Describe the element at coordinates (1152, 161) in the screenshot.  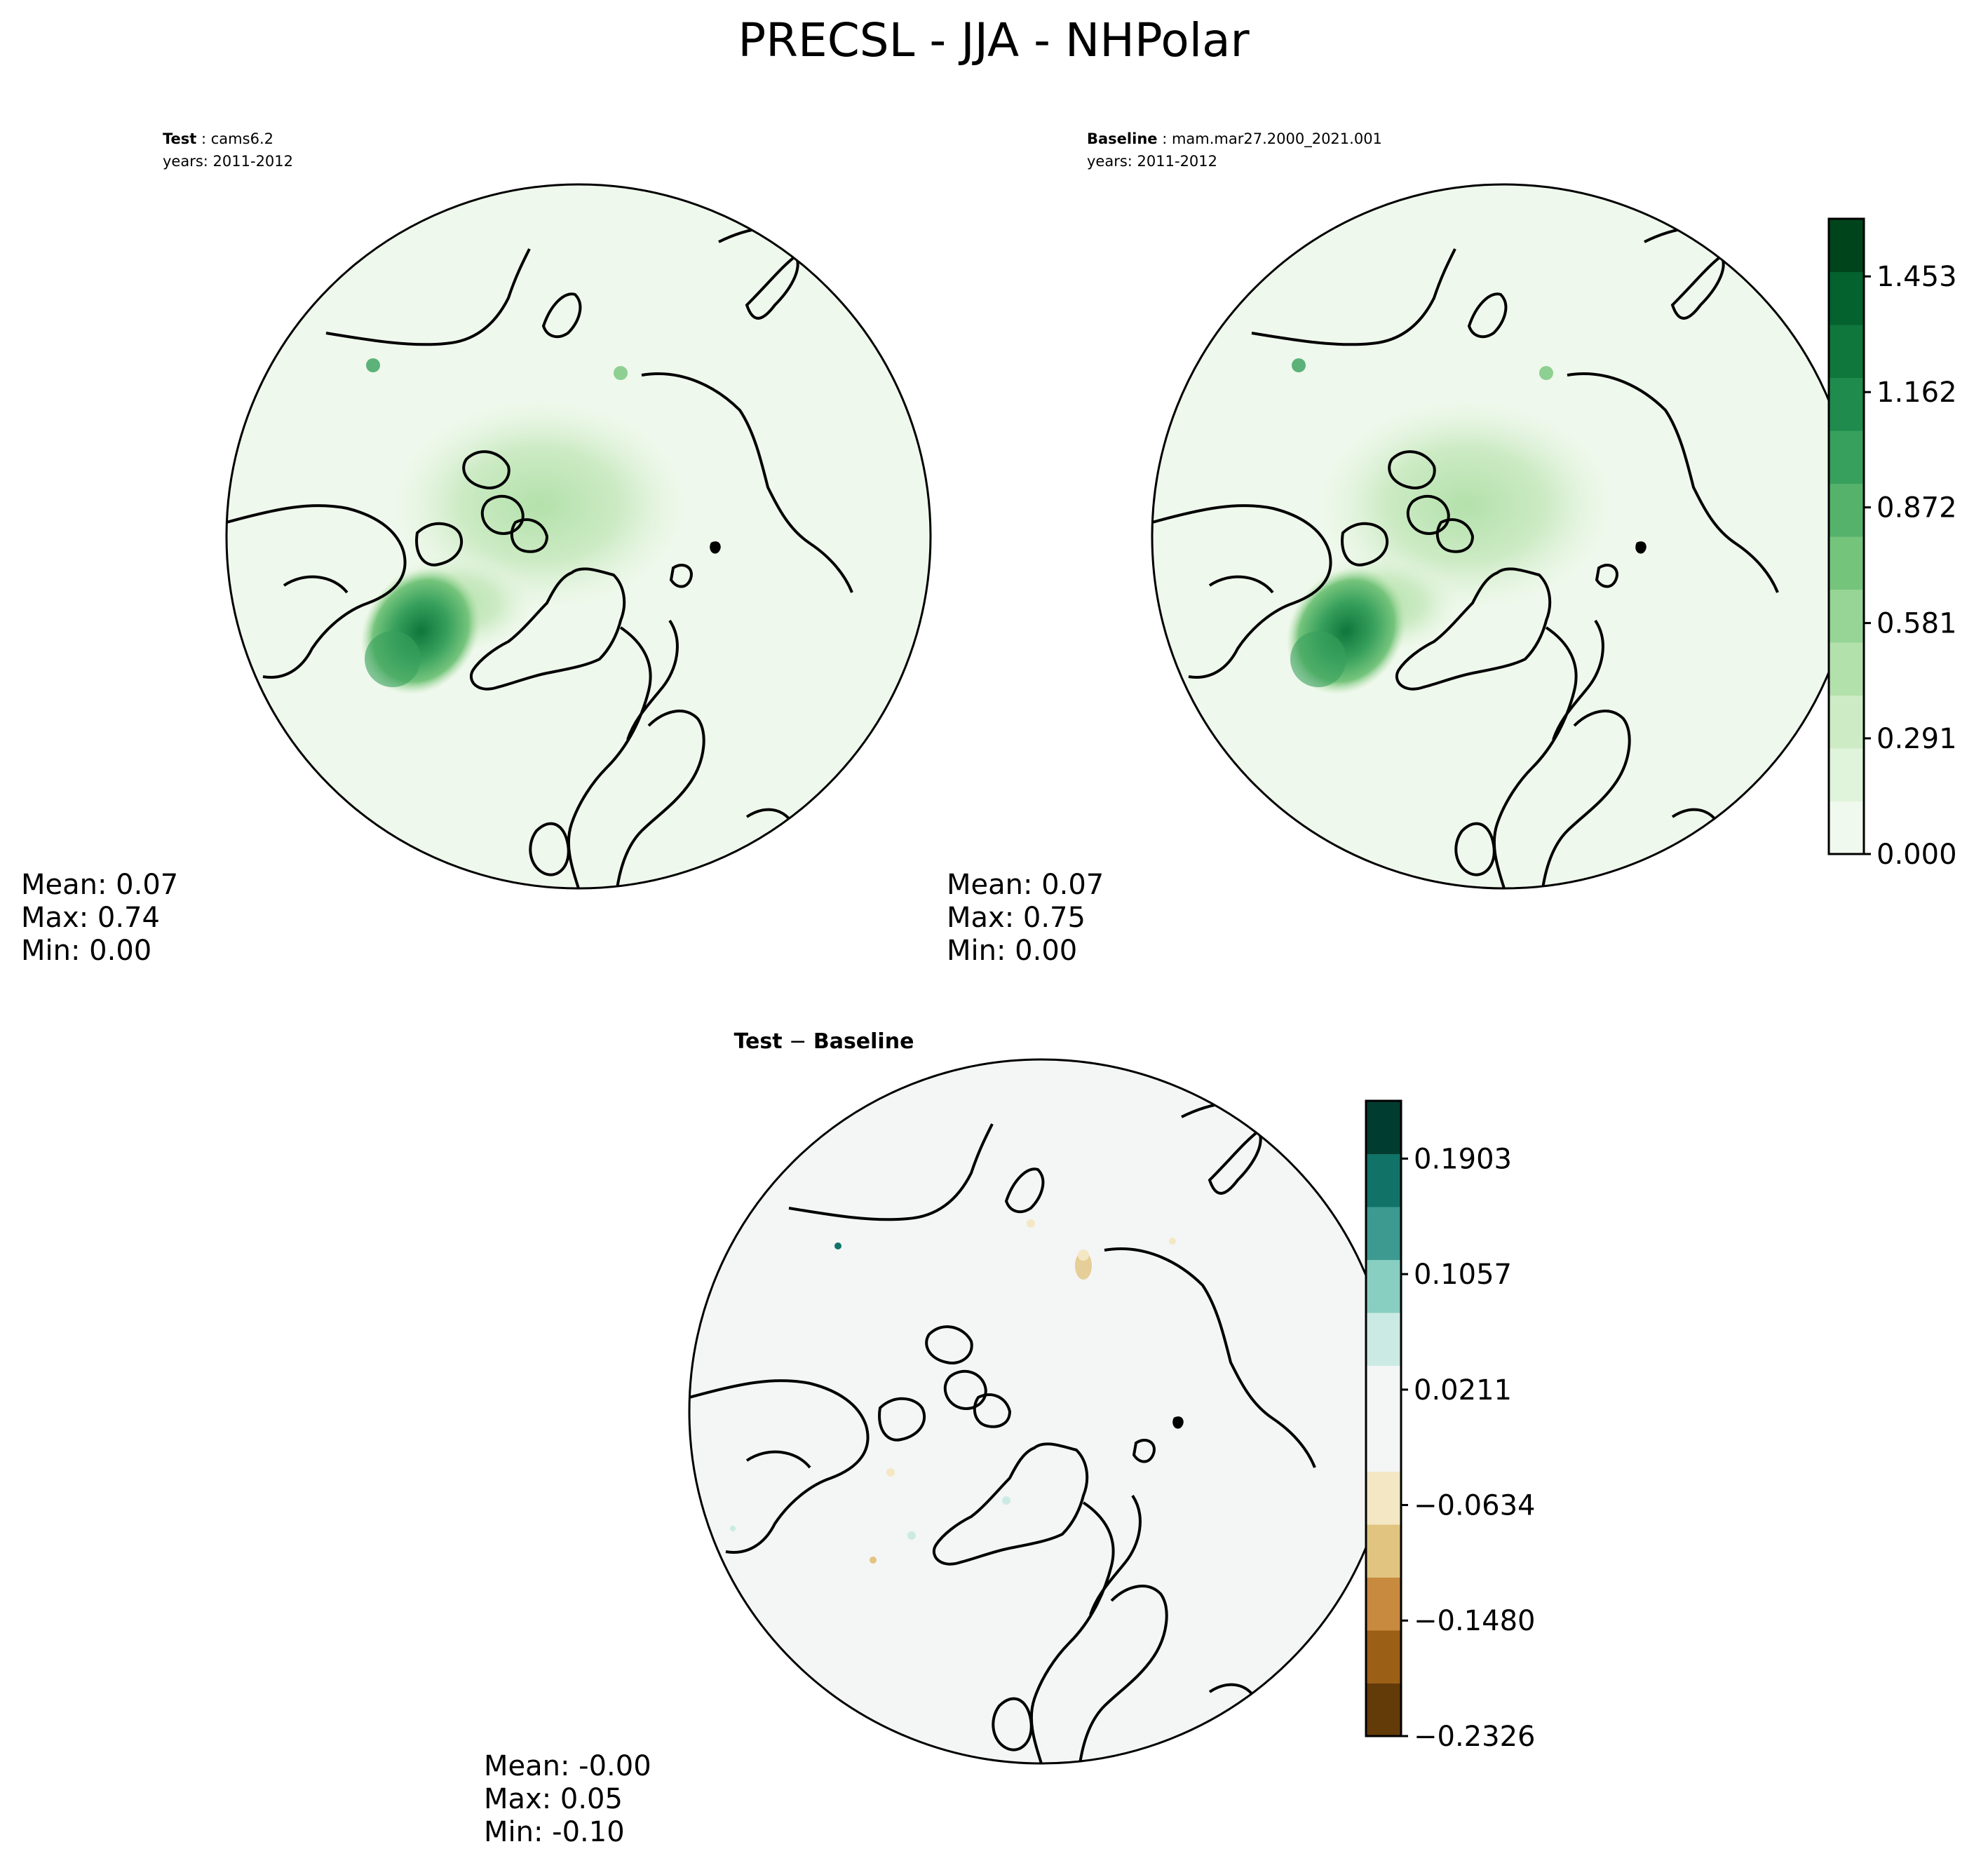
I see `panel-baseline-years: years: 2011-2012` at that location.